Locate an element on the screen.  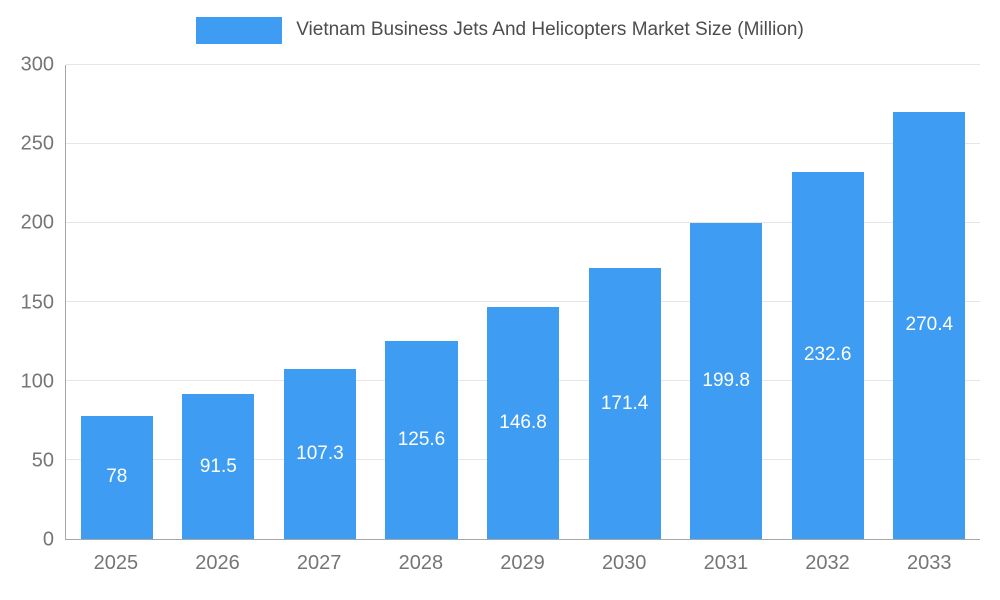
x-axis-tick-label: 2028 is located at coordinates (421, 563).